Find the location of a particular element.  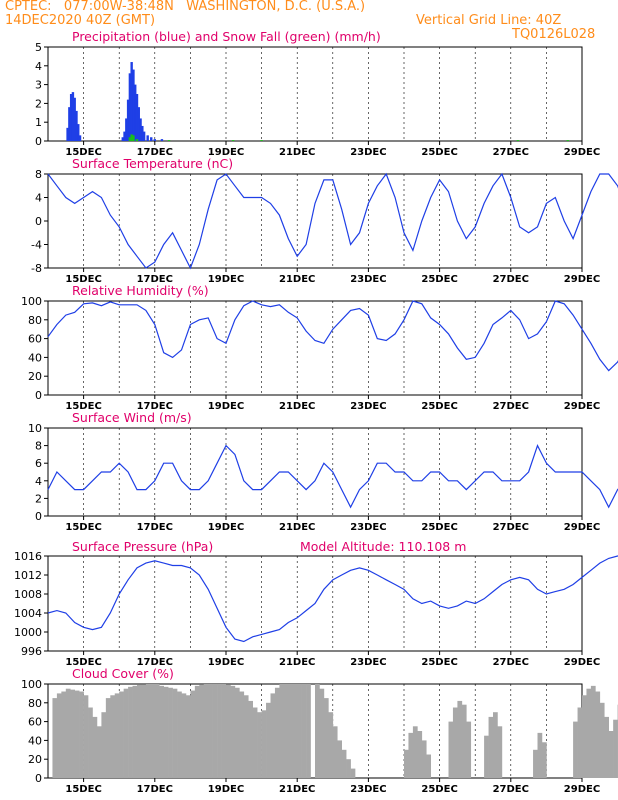

y-tick-label: 60 is located at coordinates (35, 339).